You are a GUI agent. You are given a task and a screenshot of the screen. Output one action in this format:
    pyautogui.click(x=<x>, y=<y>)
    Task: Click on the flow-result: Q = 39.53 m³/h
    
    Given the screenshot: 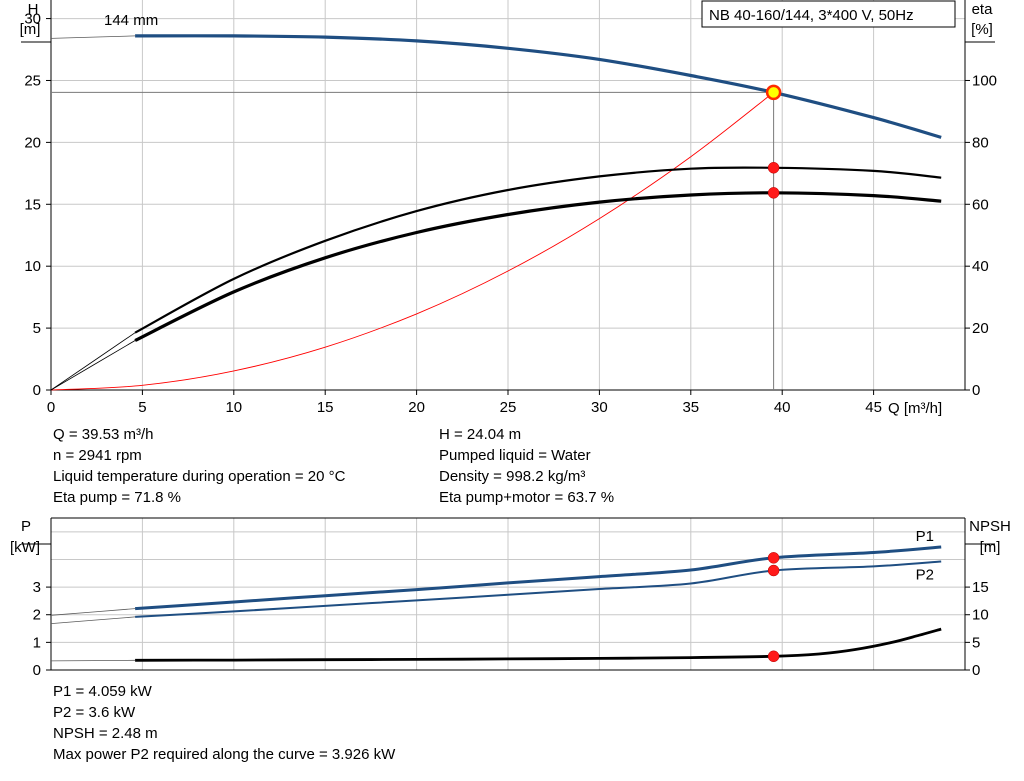 What is the action you would take?
    pyautogui.click(x=103, y=434)
    